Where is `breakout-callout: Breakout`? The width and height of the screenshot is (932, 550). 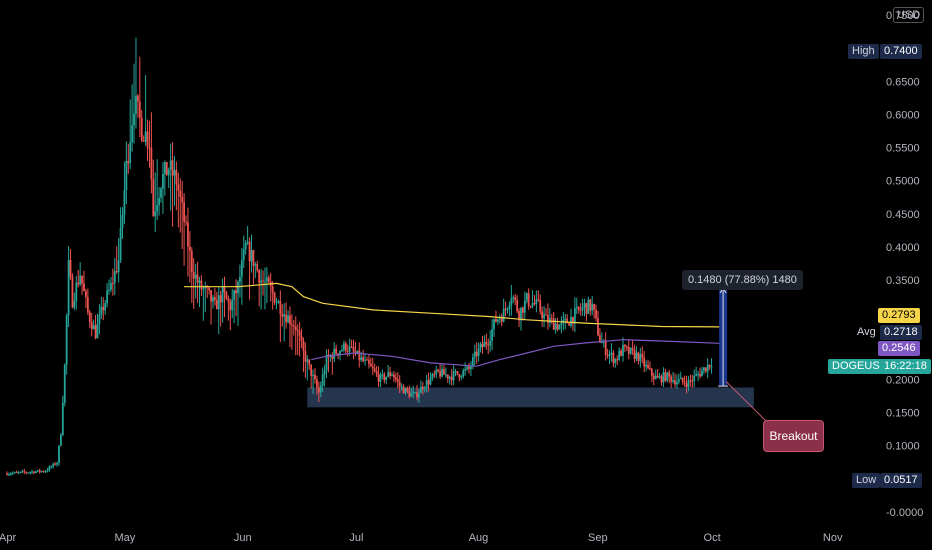
breakout-callout: Breakout is located at coordinates (793, 436).